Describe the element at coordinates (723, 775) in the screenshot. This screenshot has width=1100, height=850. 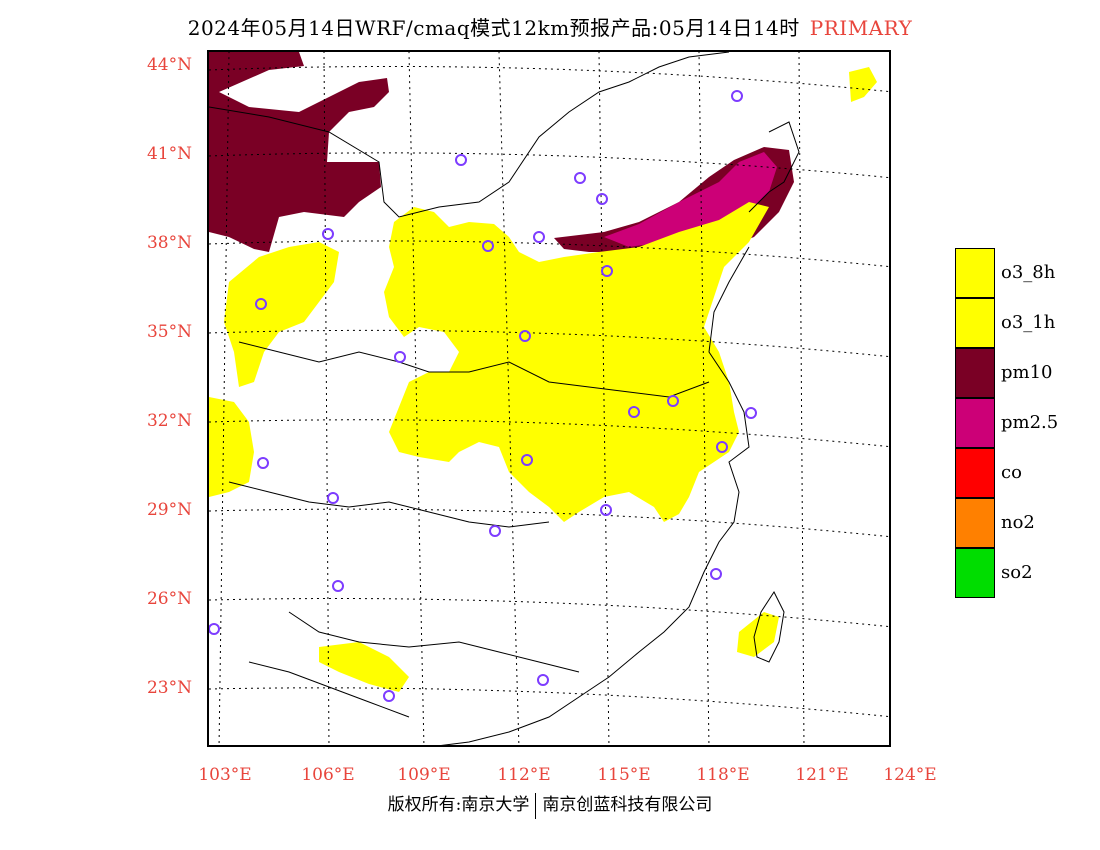
I see `lon-label: 118°E` at that location.